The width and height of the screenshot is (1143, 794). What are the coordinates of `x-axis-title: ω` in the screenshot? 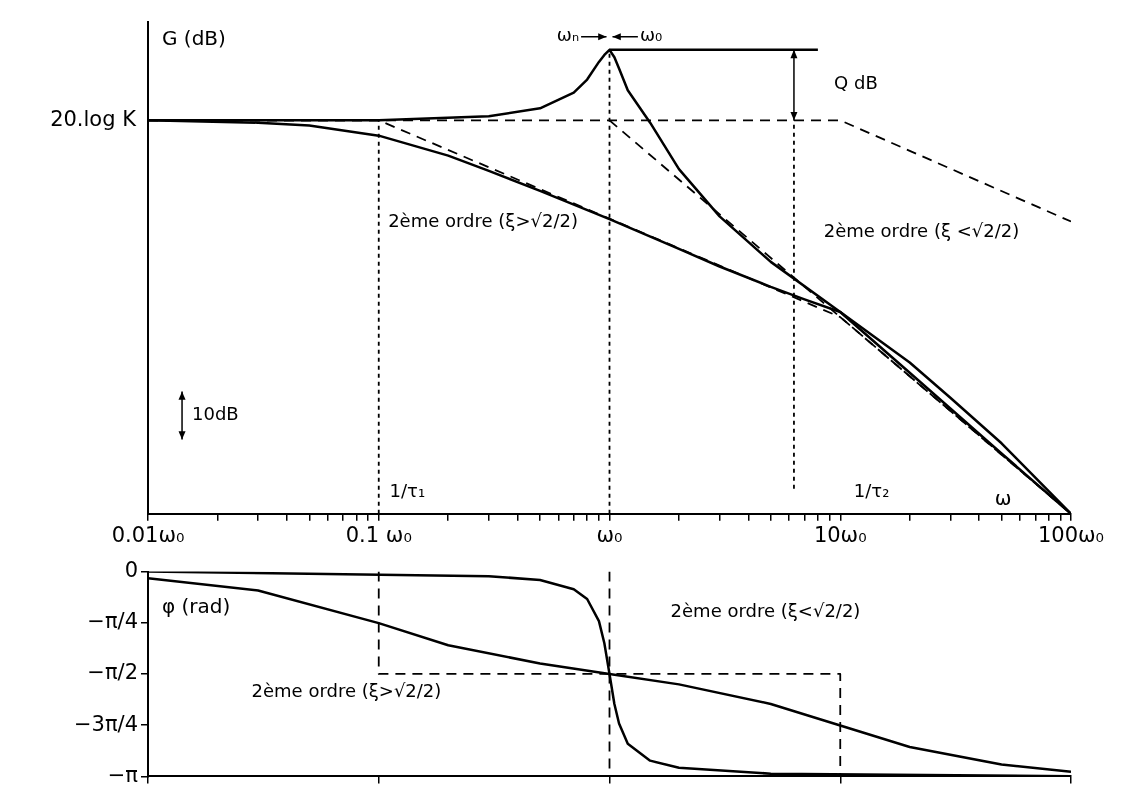 It's located at (1003, 498).